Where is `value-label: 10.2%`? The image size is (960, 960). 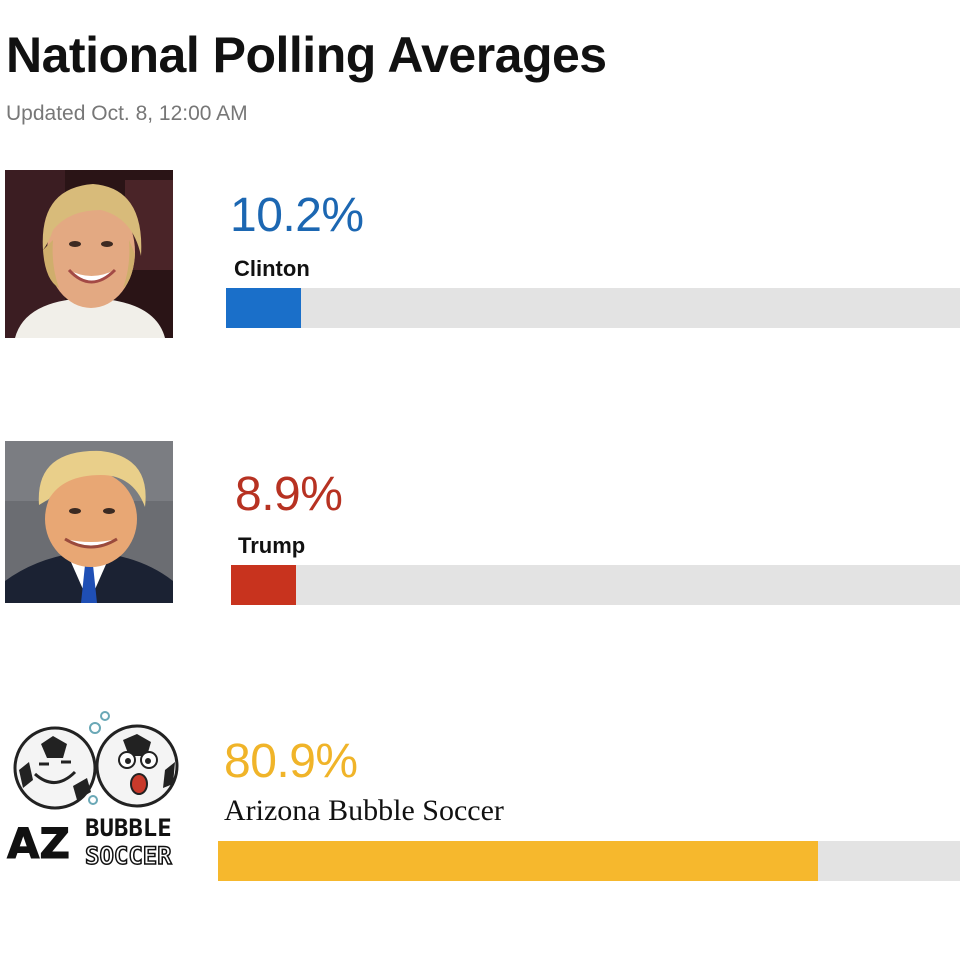
value-label: 10.2% is located at coordinates (297, 215).